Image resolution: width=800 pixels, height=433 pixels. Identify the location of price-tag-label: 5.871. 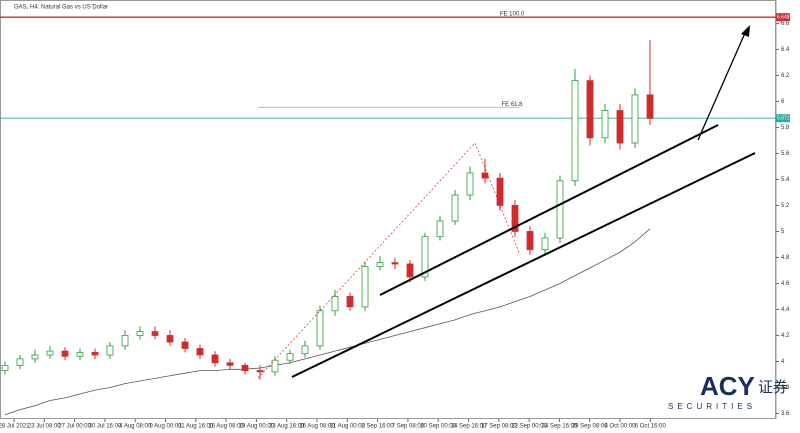
(783, 119).